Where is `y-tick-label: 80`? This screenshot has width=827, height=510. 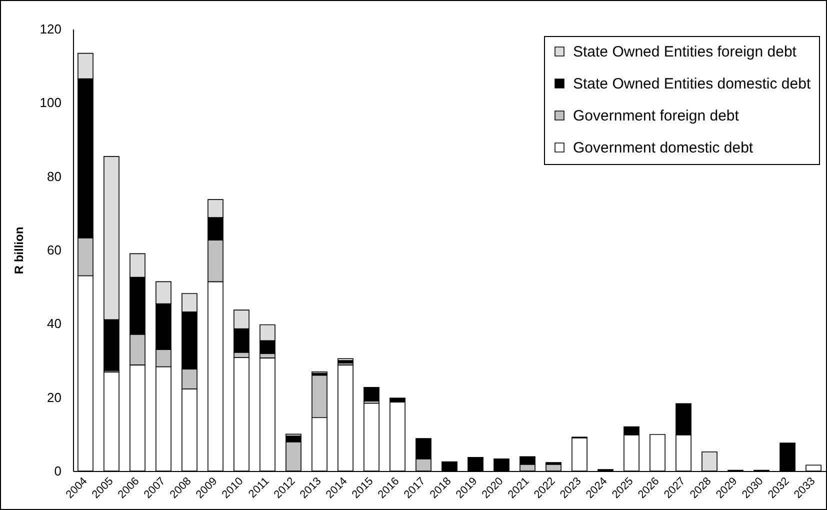
y-tick-label: 80 is located at coordinates (54, 176).